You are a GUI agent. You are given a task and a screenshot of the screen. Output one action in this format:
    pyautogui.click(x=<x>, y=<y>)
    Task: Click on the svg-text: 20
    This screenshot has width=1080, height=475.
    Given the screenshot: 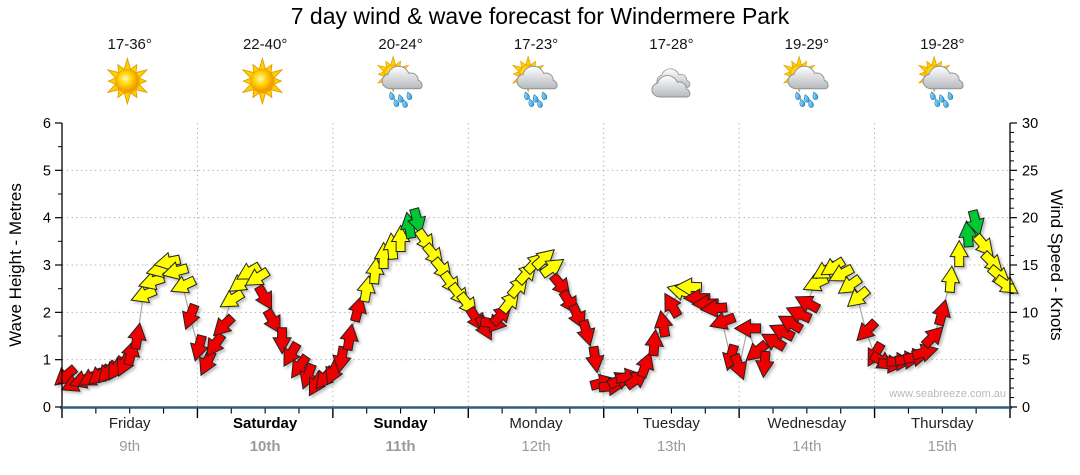 What is the action you would take?
    pyautogui.click(x=1030, y=219)
    